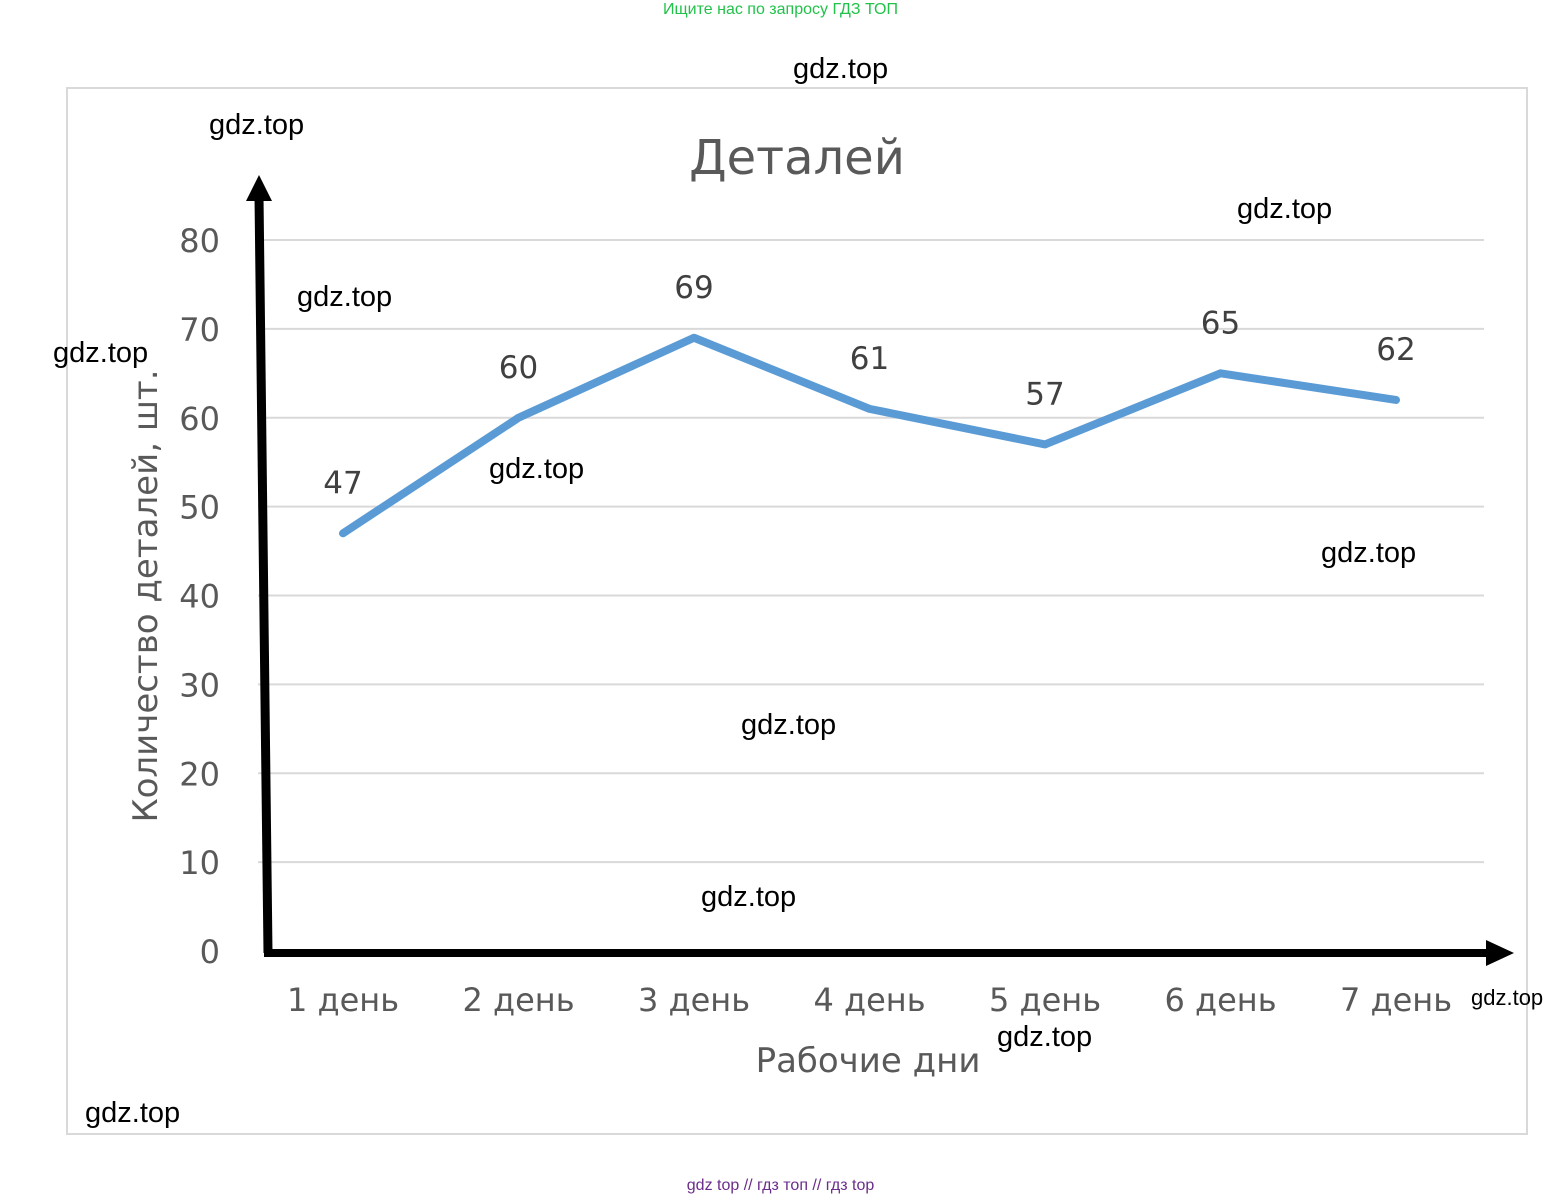 This screenshot has width=1561, height=1202. I want to click on x-tick-label: 3 день, so click(694, 1000).